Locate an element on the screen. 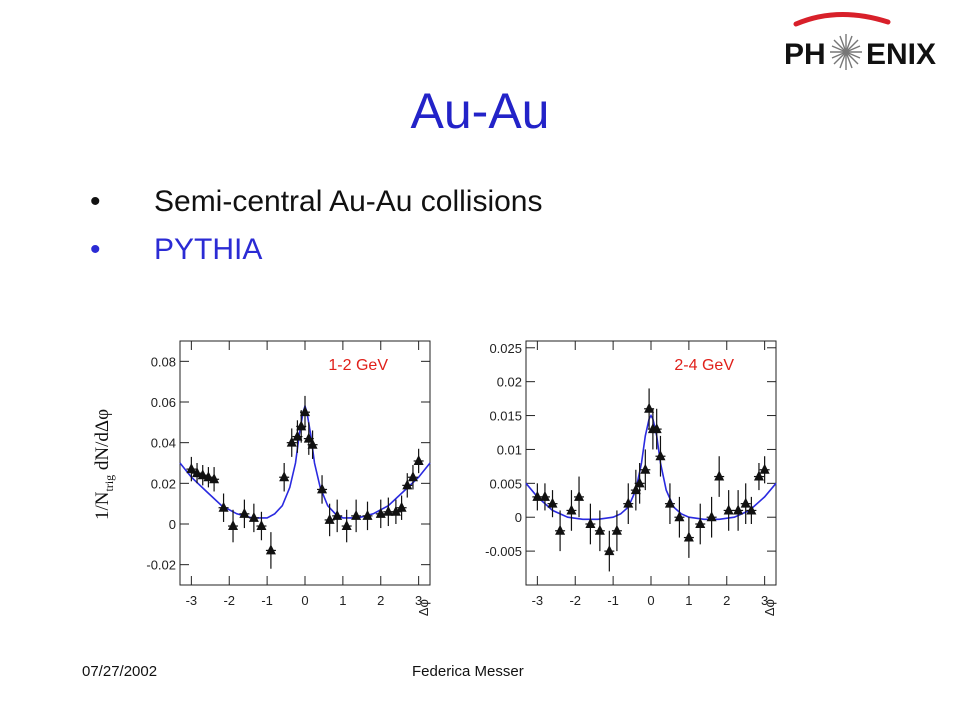  y-tick-label: 0.08 is located at coordinates (163, 361).